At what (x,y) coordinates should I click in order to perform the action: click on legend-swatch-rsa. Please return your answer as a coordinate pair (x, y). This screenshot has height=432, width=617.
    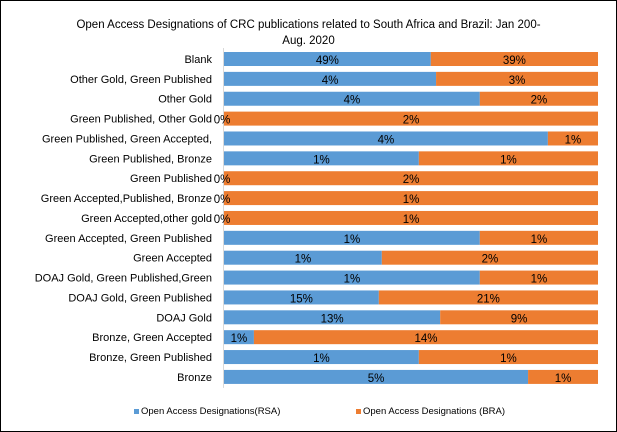
    Looking at the image, I should click on (136, 411).